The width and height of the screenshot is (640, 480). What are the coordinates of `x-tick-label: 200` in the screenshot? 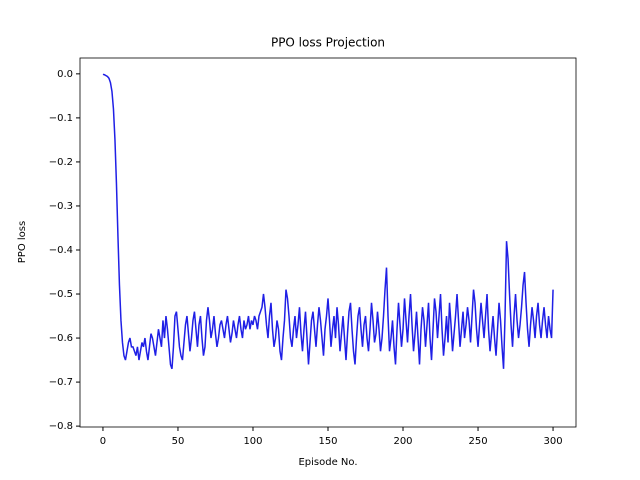 It's located at (402, 441).